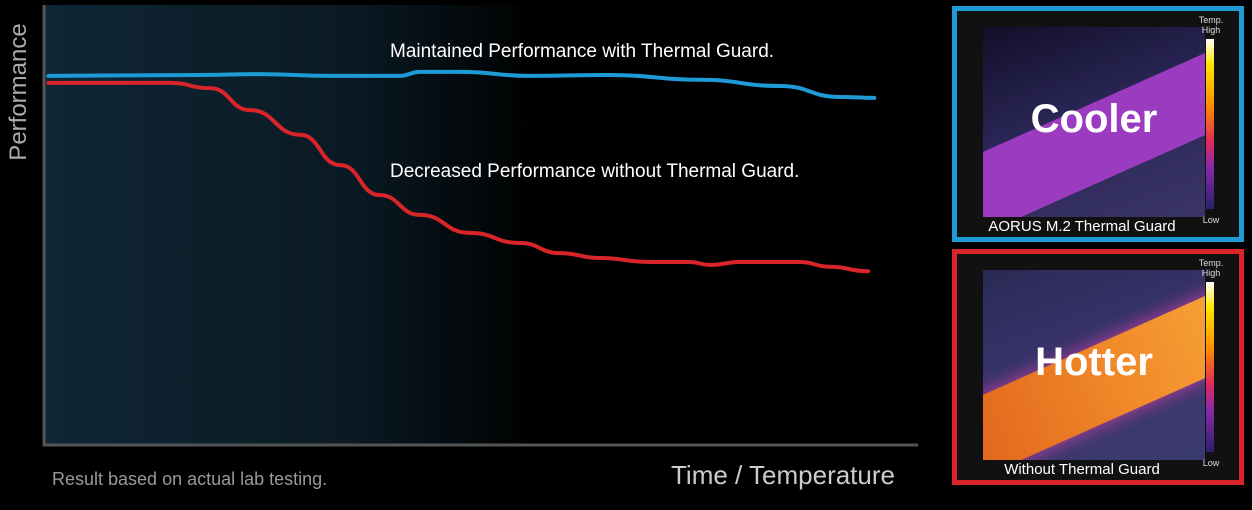 This screenshot has width=1252, height=510. I want to click on cooler-label: Cooler, so click(1094, 119).